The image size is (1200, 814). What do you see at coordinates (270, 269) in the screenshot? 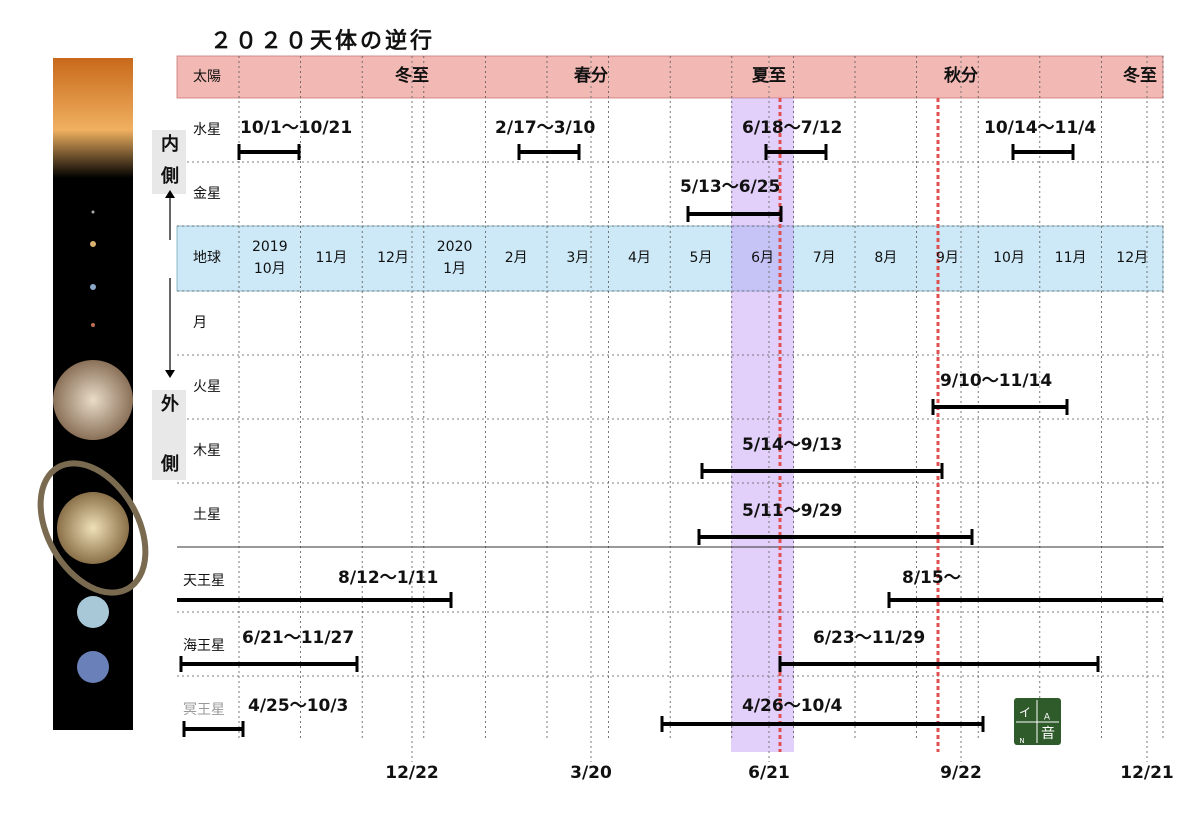
I see `month-line: 10月` at bounding box center [270, 269].